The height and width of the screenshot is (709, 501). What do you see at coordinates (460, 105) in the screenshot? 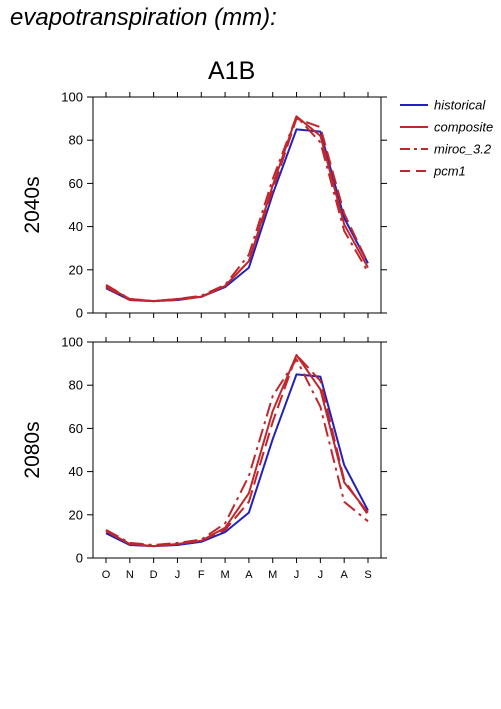
I see `legend-label-historical: historical` at bounding box center [460, 105].